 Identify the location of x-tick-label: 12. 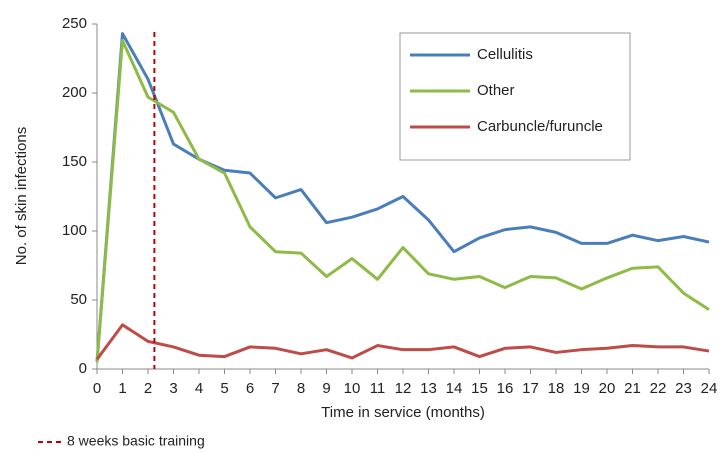
(403, 388).